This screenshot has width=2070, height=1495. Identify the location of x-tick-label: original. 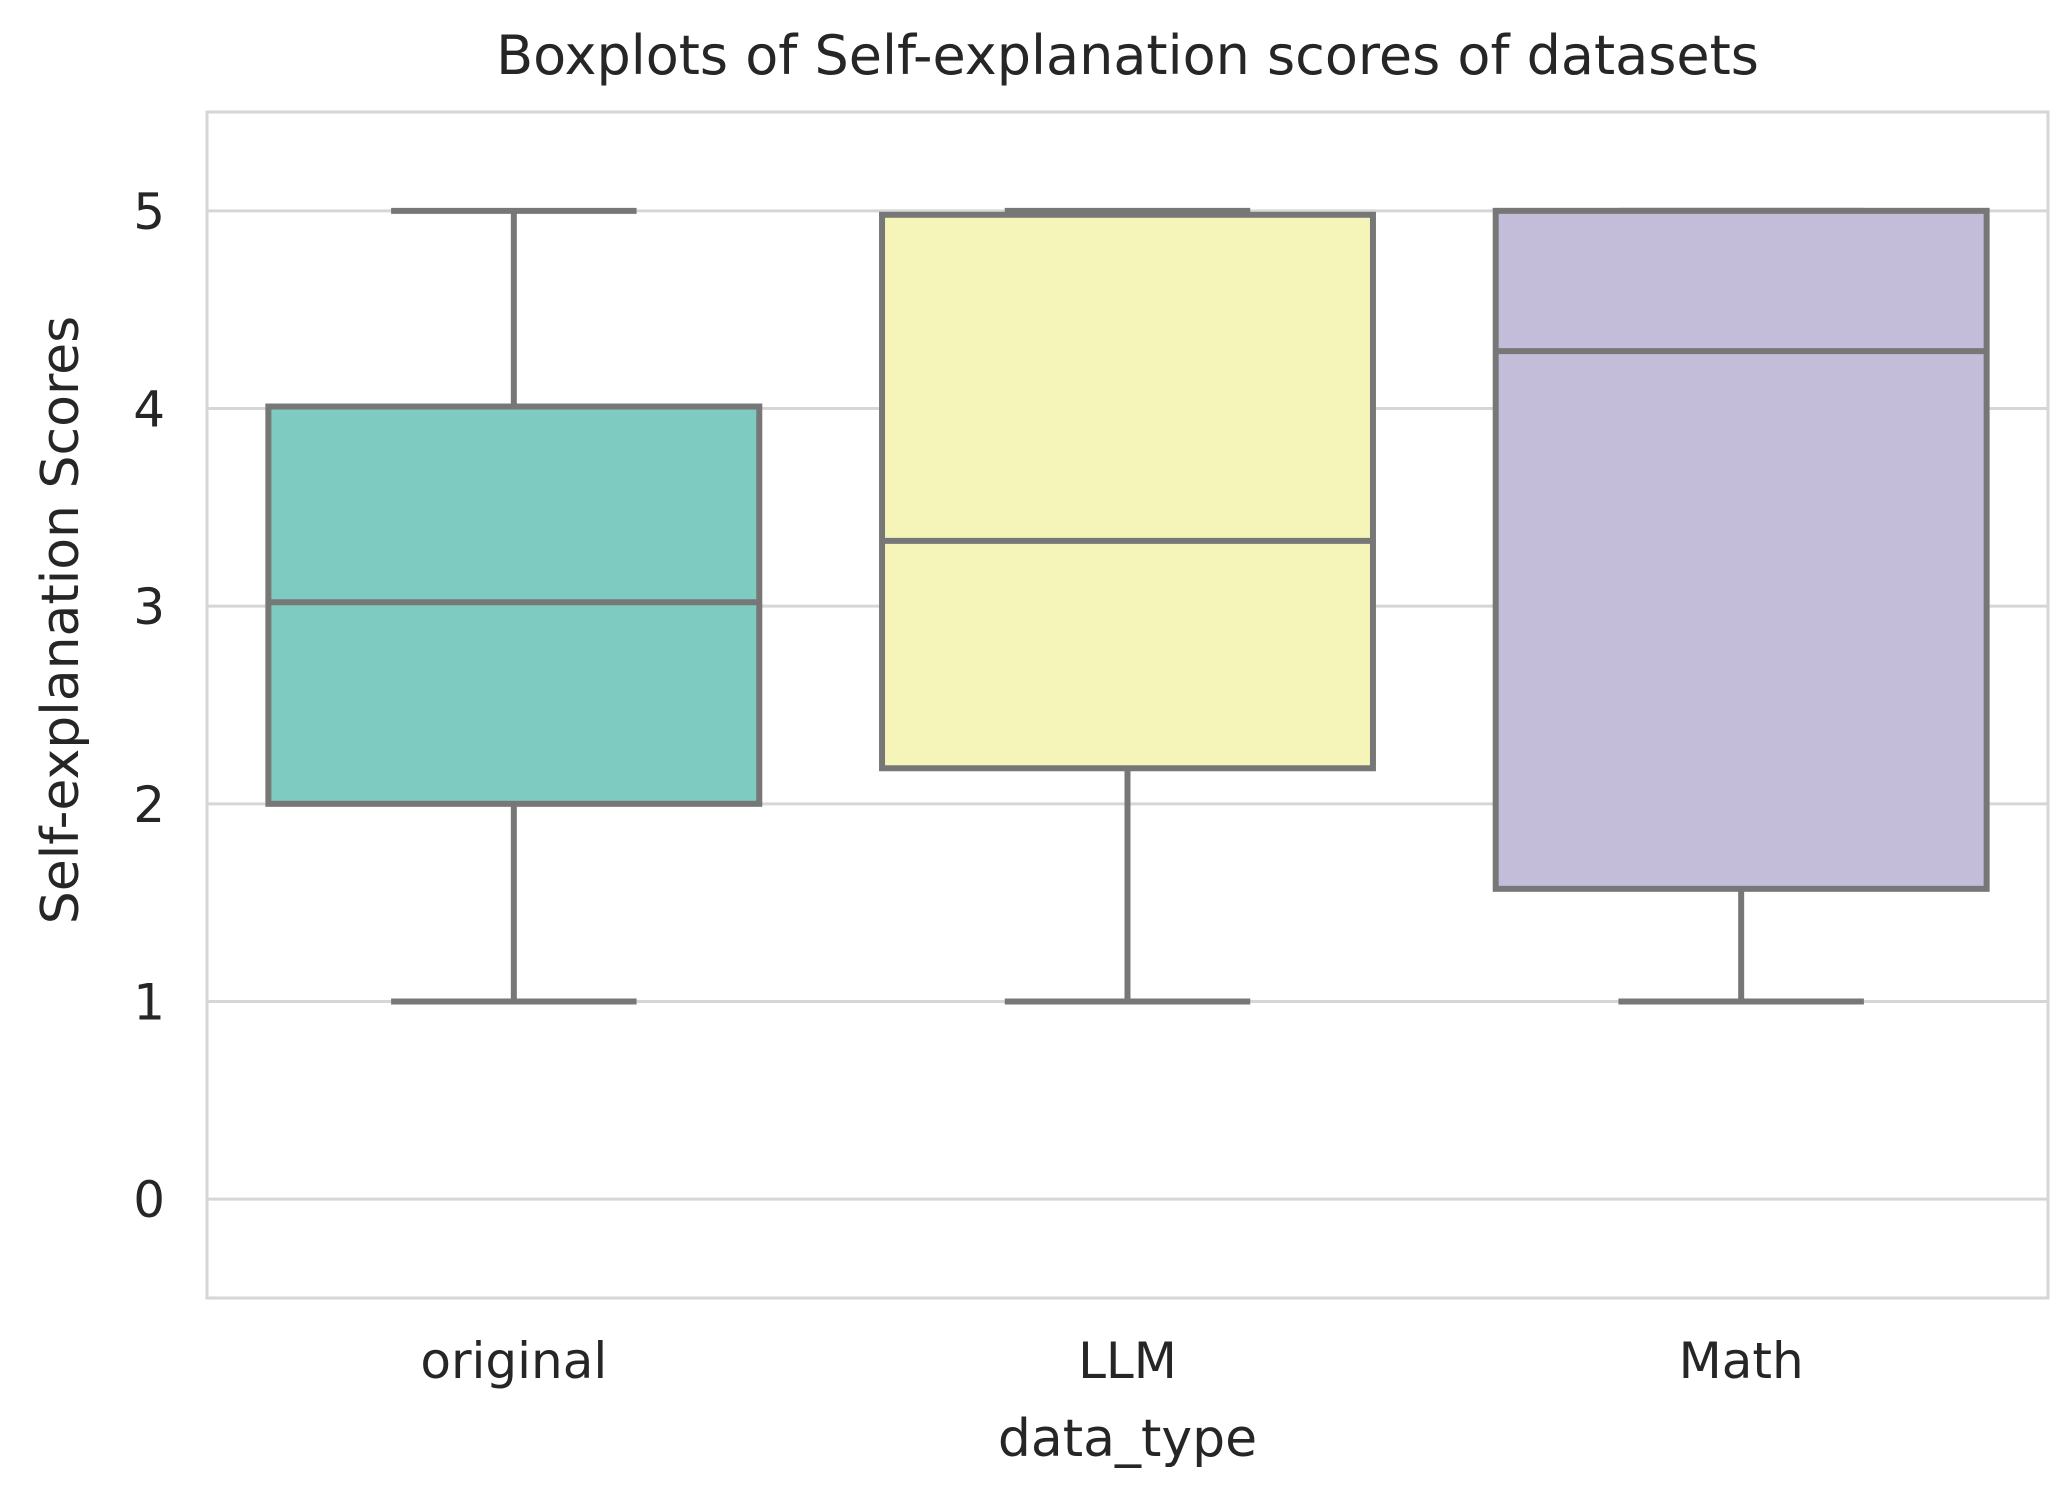
(513, 1361).